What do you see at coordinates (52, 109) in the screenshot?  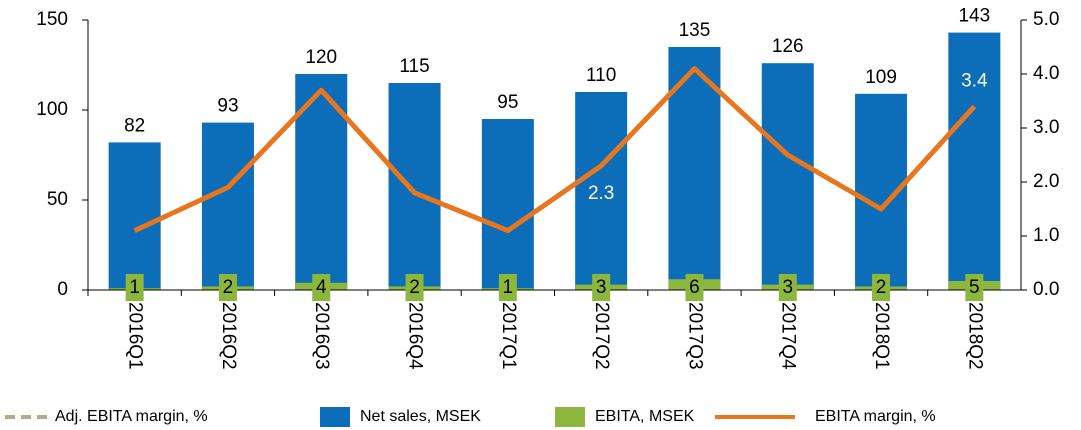 I see `y-tick-label: 100` at bounding box center [52, 109].